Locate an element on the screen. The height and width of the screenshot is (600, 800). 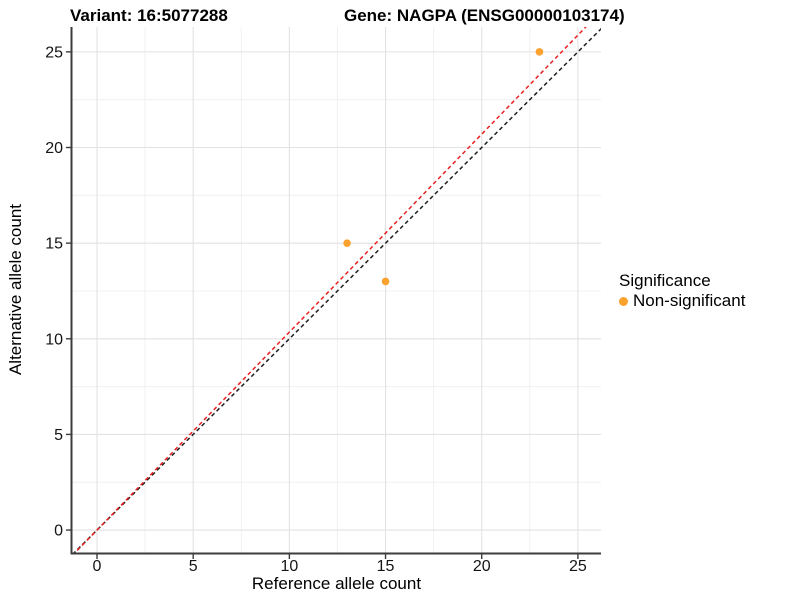
x-tick-label: 25 is located at coordinates (578, 566).